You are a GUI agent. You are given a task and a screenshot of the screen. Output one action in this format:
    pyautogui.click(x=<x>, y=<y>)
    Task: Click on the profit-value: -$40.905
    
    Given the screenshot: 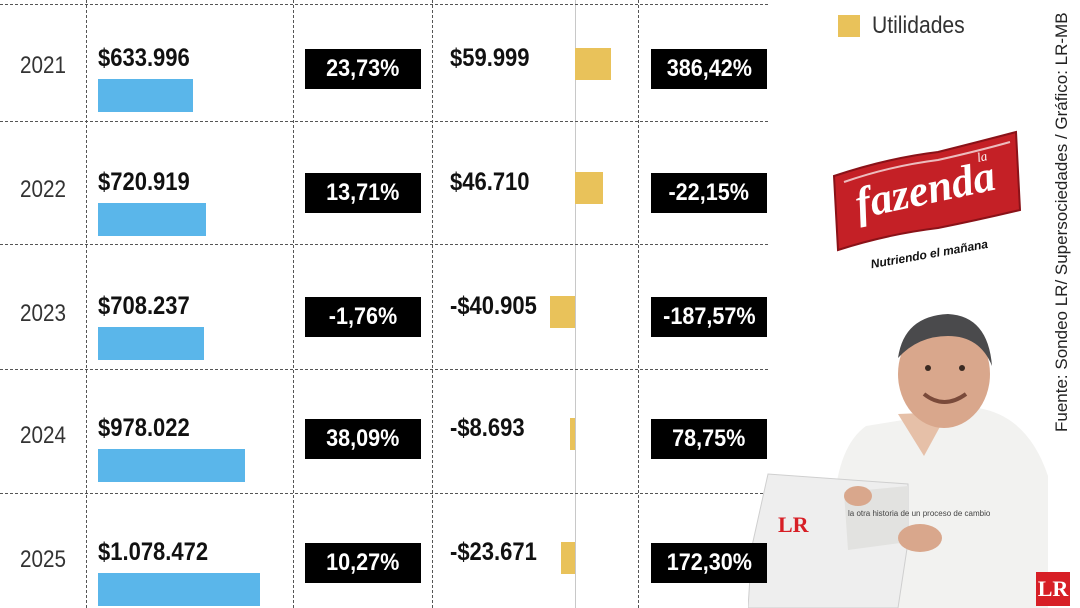 What is the action you would take?
    pyautogui.click(x=493, y=306)
    